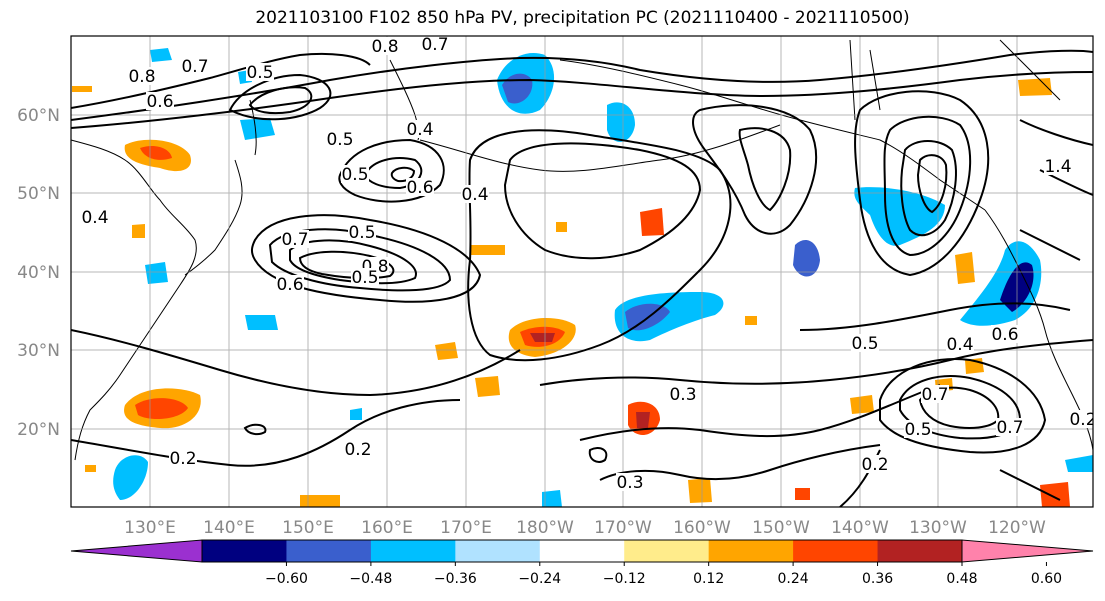  What do you see at coordinates (38, 273) in the screenshot?
I see `latitude-labels: 60°N 50°N 40°N 30°N 20°N` at bounding box center [38, 273].